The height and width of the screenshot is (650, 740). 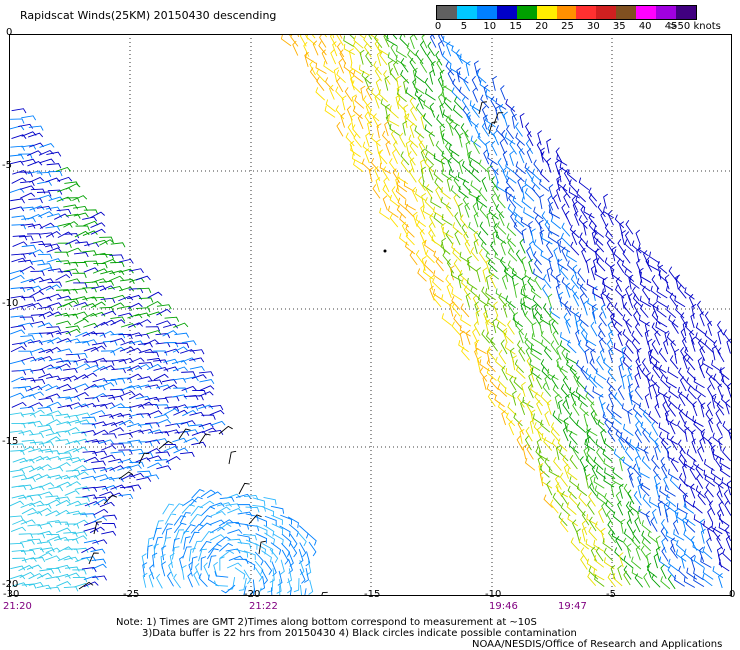 What do you see at coordinates (585, 26) in the screenshot?
I see `legend-labels: >50 knots 0 5 10 15 20 25 30 35 40 45` at bounding box center [585, 26].